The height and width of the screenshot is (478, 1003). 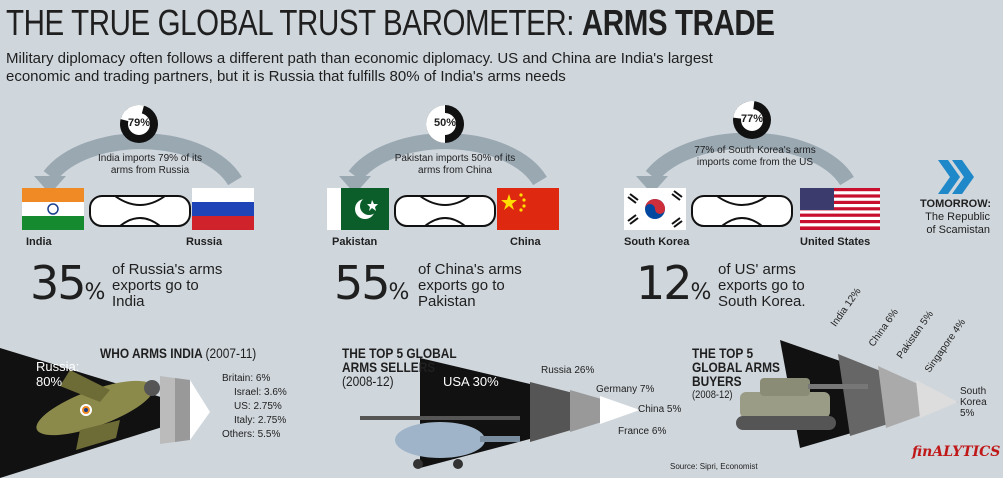 I want to click on tomorrow-block: TOMORROW: The Republic of Scamistan, so click(x=956, y=217).